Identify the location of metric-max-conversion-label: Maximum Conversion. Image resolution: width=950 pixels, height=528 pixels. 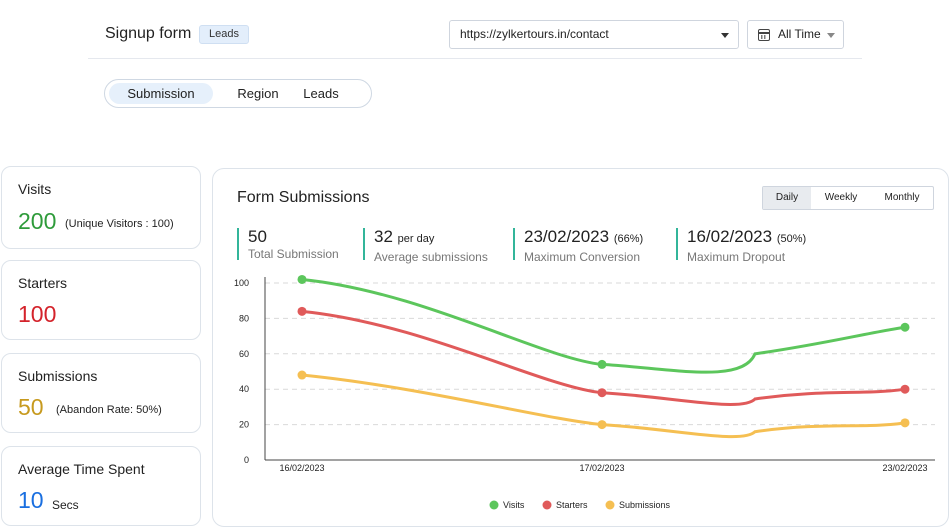
(582, 257).